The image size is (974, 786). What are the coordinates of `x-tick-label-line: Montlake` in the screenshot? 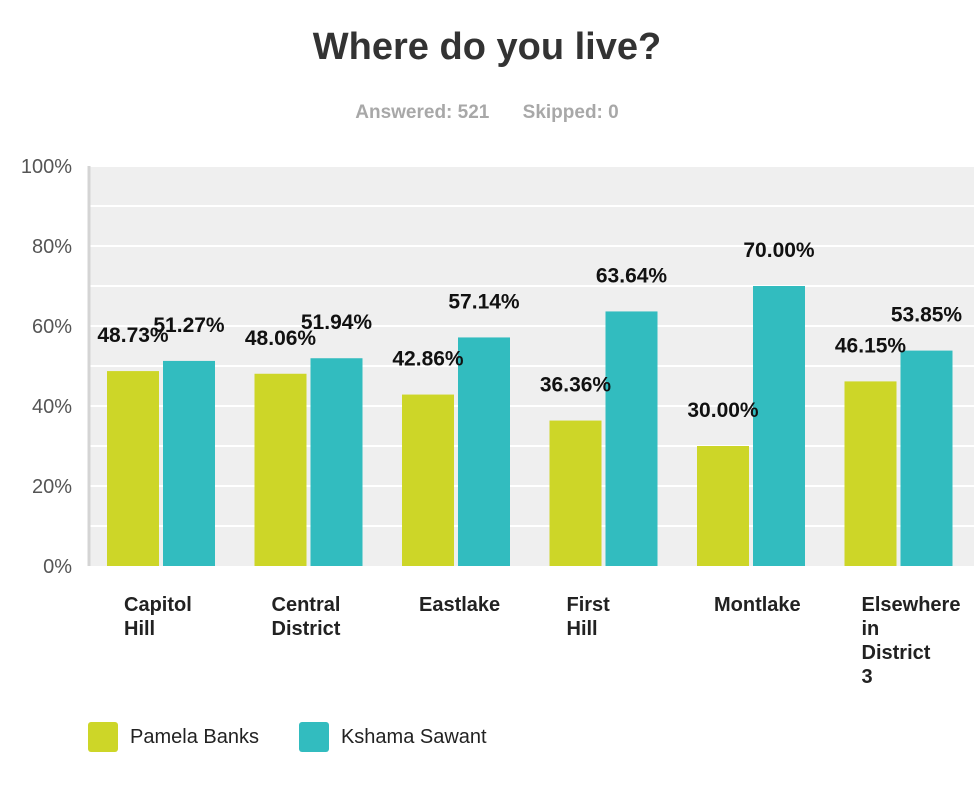 It's located at (757, 605).